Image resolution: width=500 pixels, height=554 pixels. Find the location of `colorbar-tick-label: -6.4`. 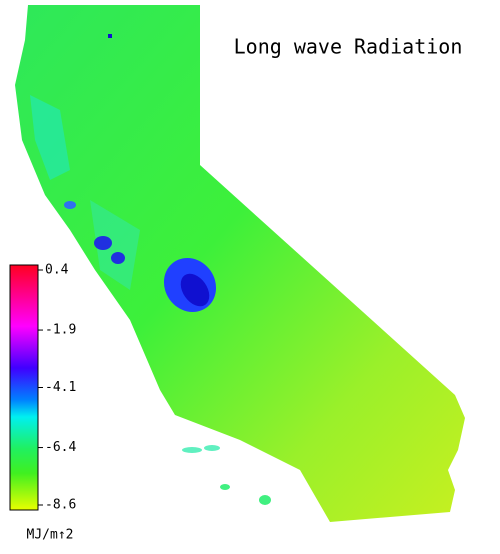

colorbar-tick-label: -6.4 is located at coordinates (60, 447).